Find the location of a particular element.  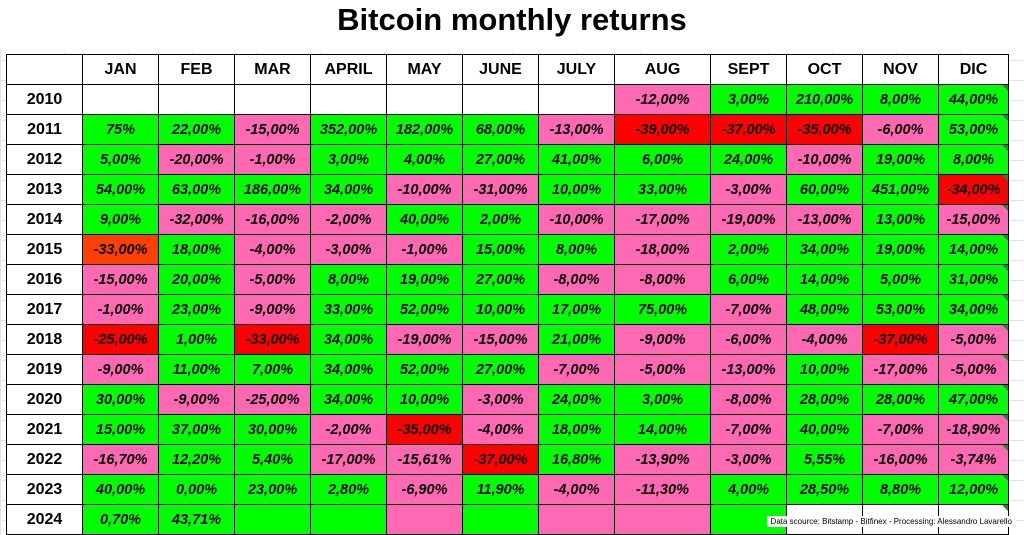

return-cell: -18,00% is located at coordinates (662, 249).